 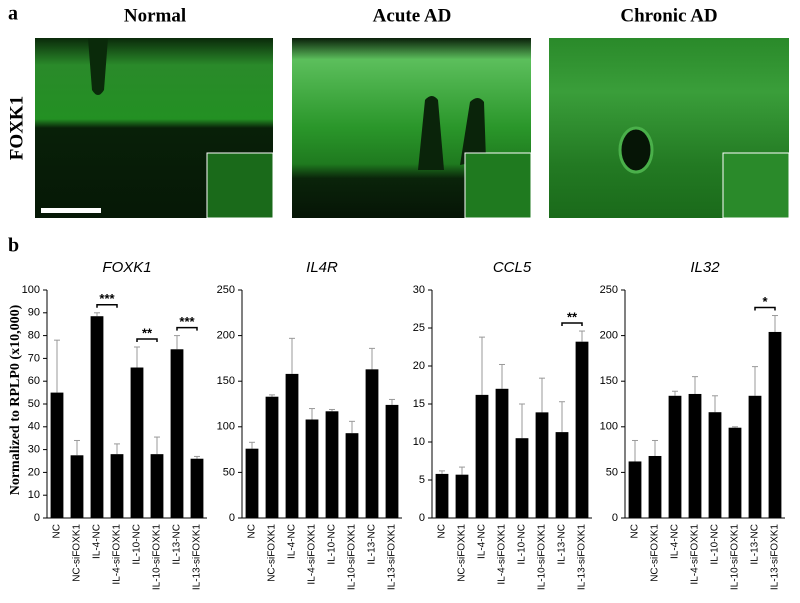 What do you see at coordinates (765, 301) in the screenshot?
I see `significance-label: *` at bounding box center [765, 301].